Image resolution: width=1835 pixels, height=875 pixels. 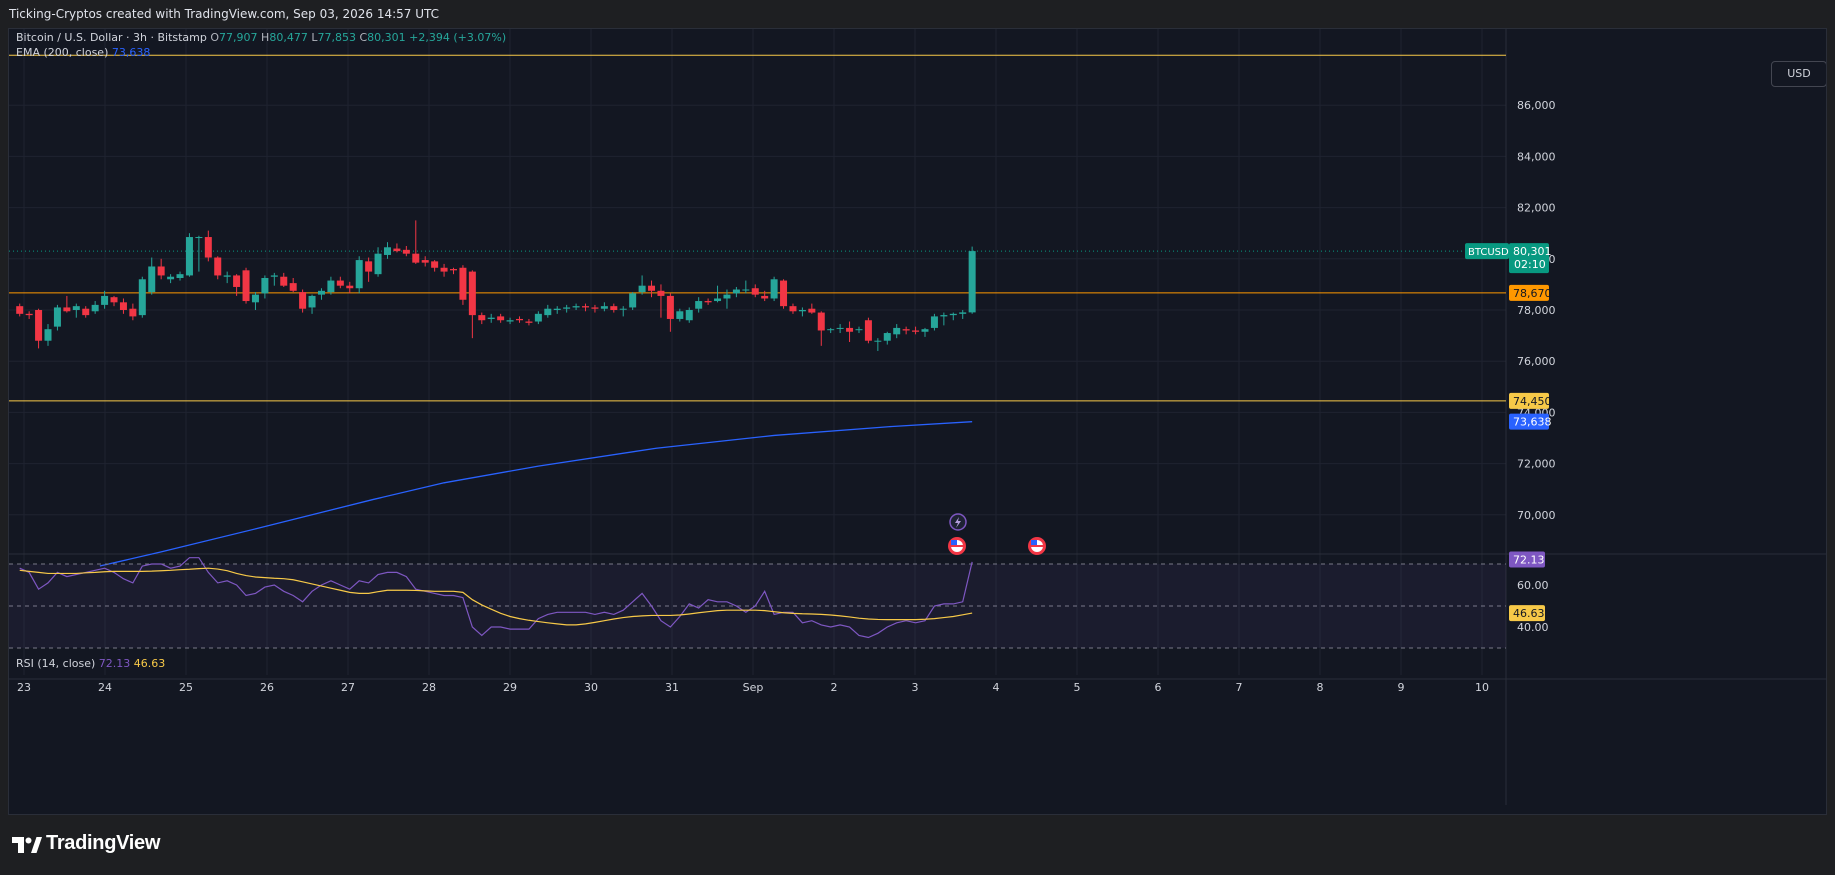 What do you see at coordinates (363, 37) in the screenshot?
I see `close-label: C` at bounding box center [363, 37].